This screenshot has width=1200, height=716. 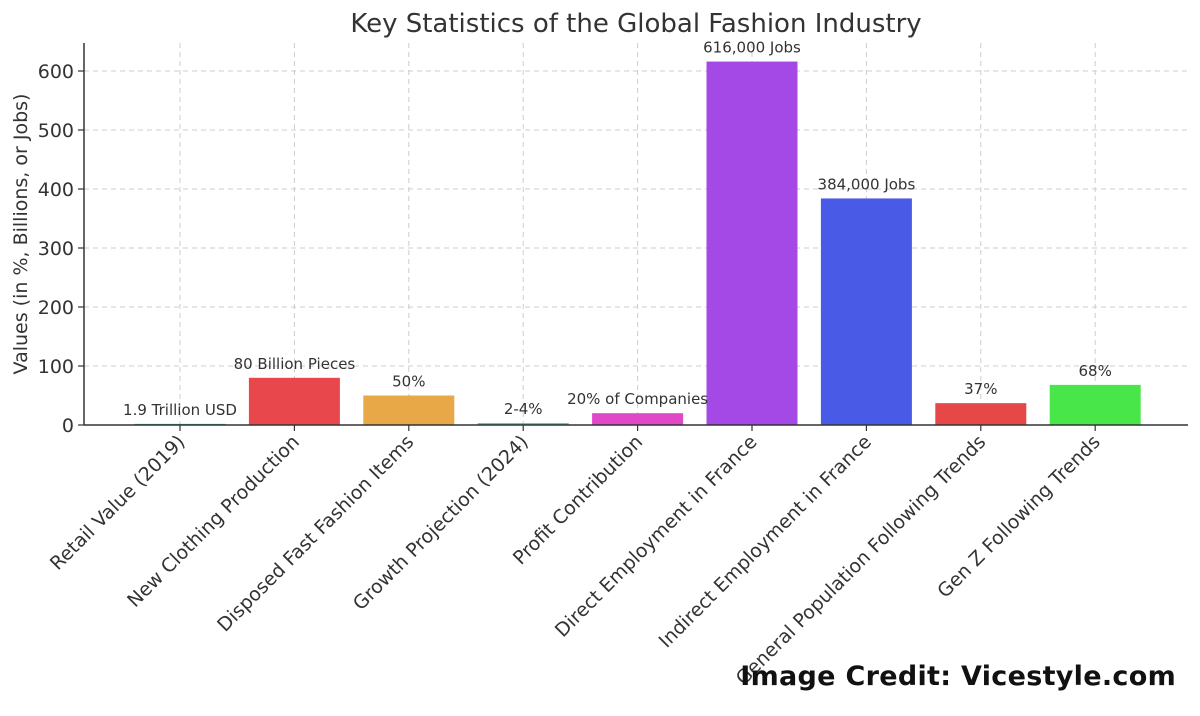 What do you see at coordinates (523, 409) in the screenshot?
I see `data-label: 2-4%` at bounding box center [523, 409].